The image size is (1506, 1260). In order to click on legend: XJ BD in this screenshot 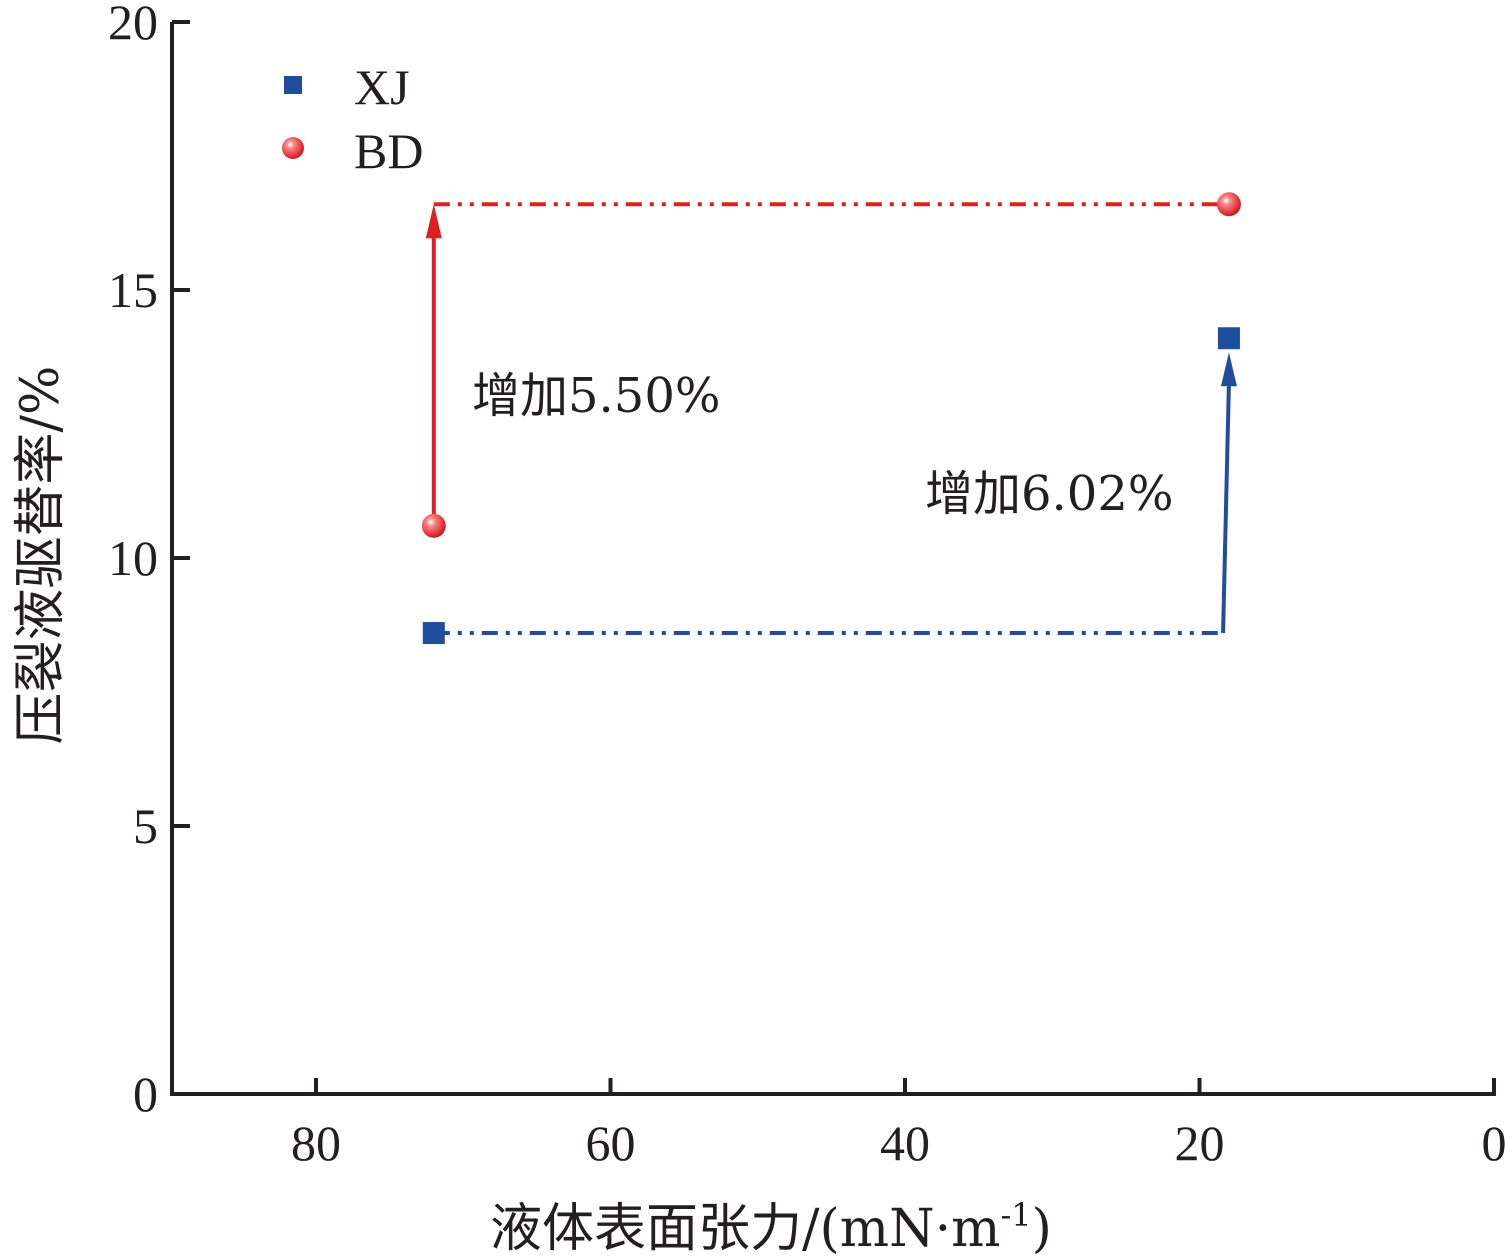, I will do `click(352, 119)`.